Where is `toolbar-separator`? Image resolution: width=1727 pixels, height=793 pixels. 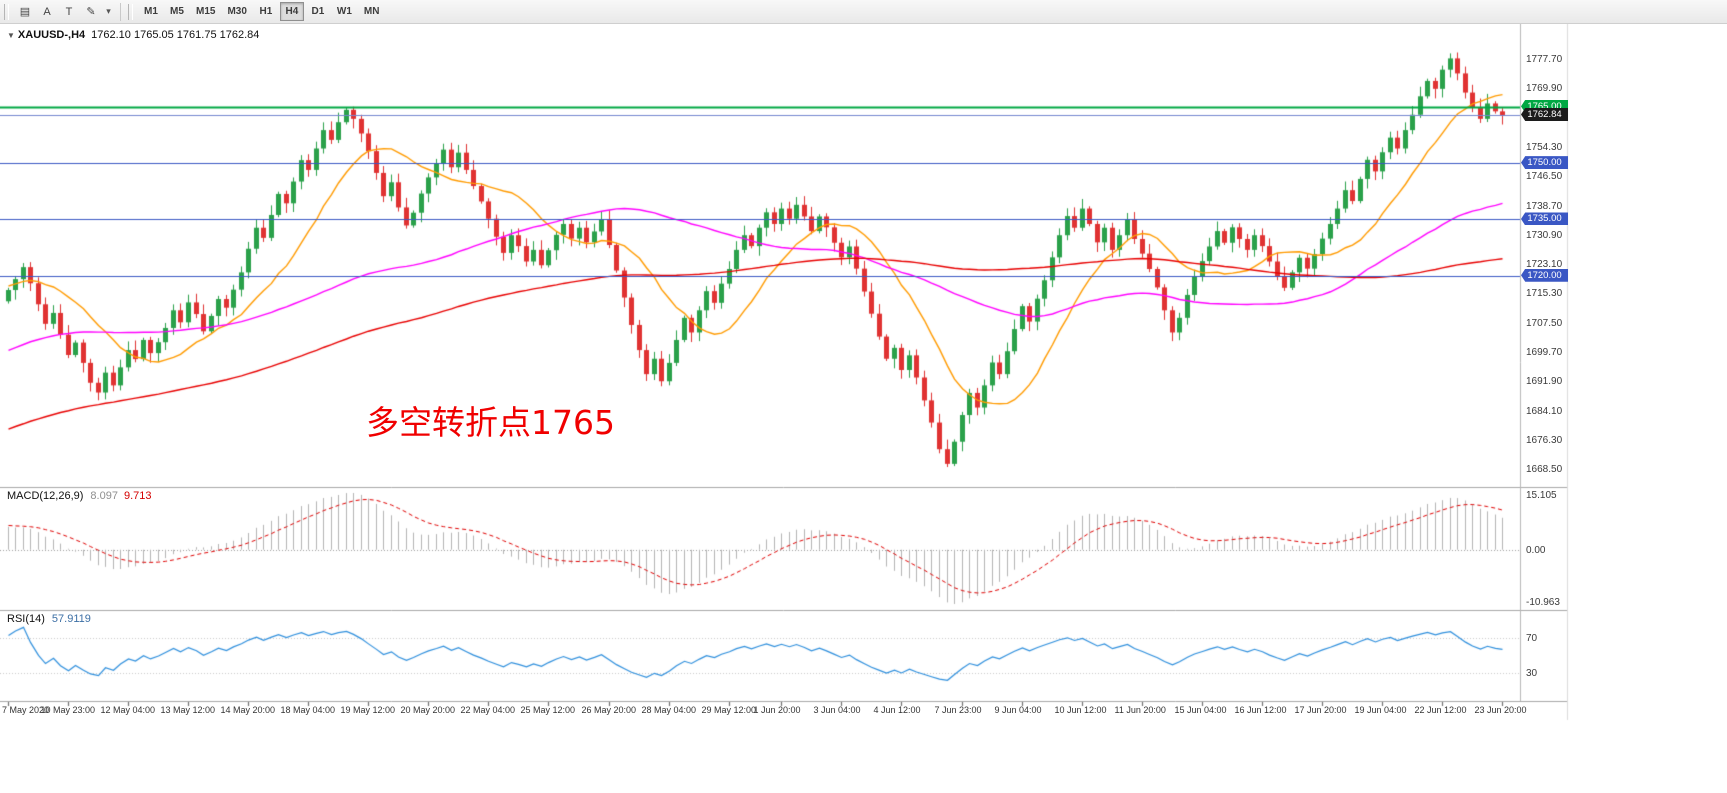 toolbar-separator is located at coordinates (120, 11).